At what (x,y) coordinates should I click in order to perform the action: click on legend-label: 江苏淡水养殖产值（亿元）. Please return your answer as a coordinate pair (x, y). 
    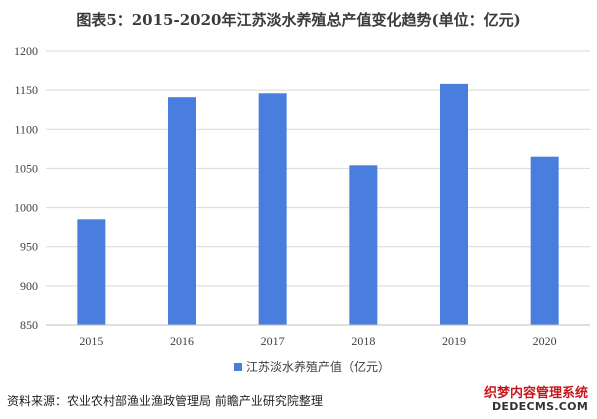
    Looking at the image, I should click on (318, 366).